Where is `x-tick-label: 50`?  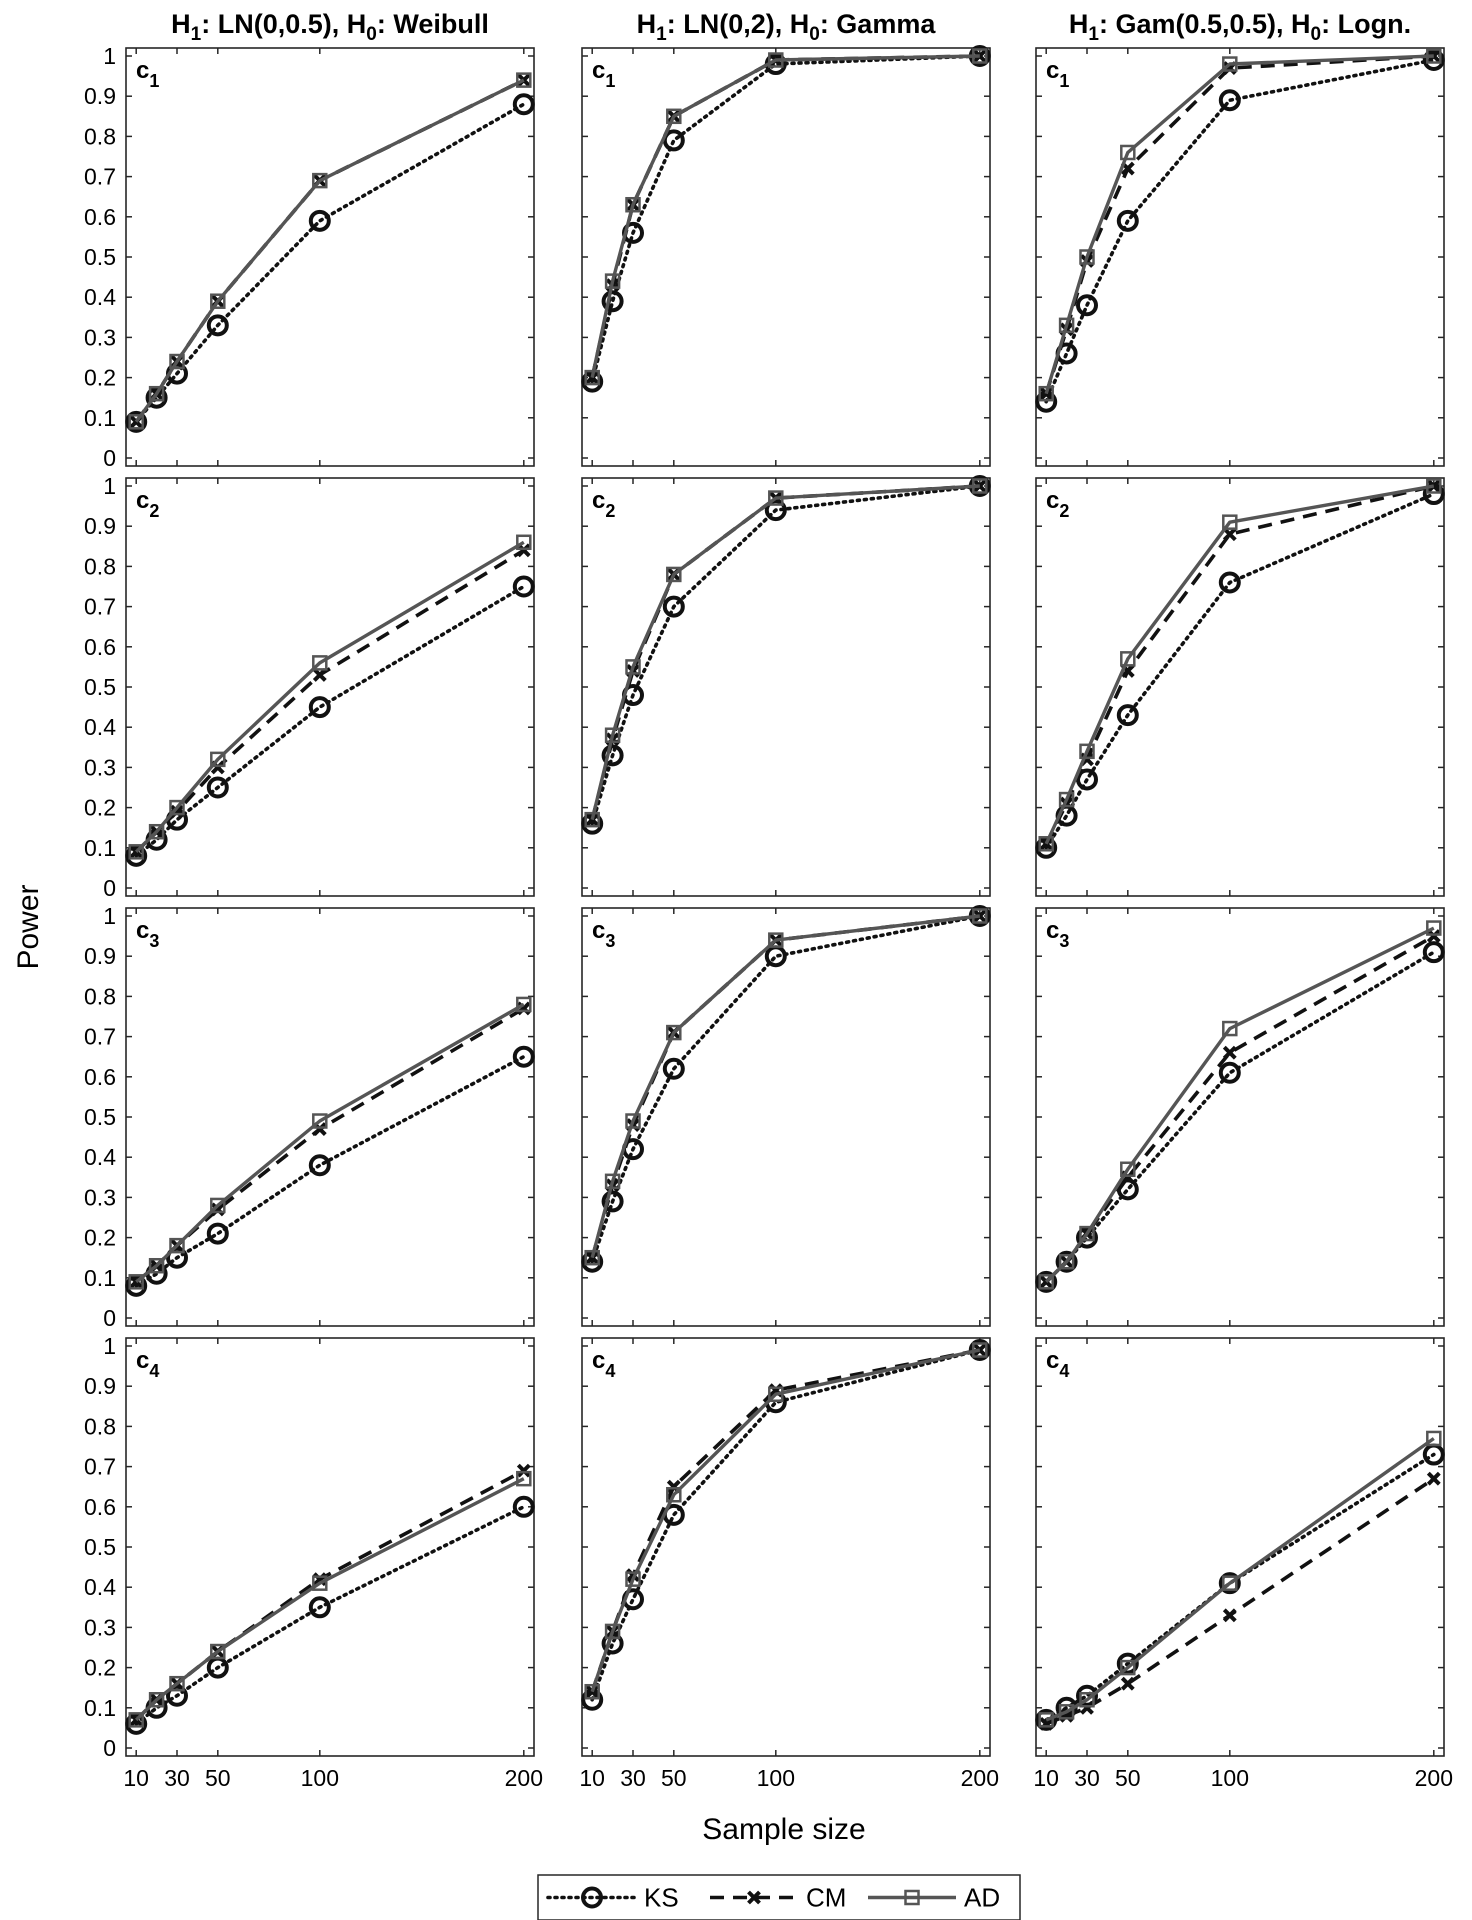 x-tick-label: 50 is located at coordinates (218, 1778).